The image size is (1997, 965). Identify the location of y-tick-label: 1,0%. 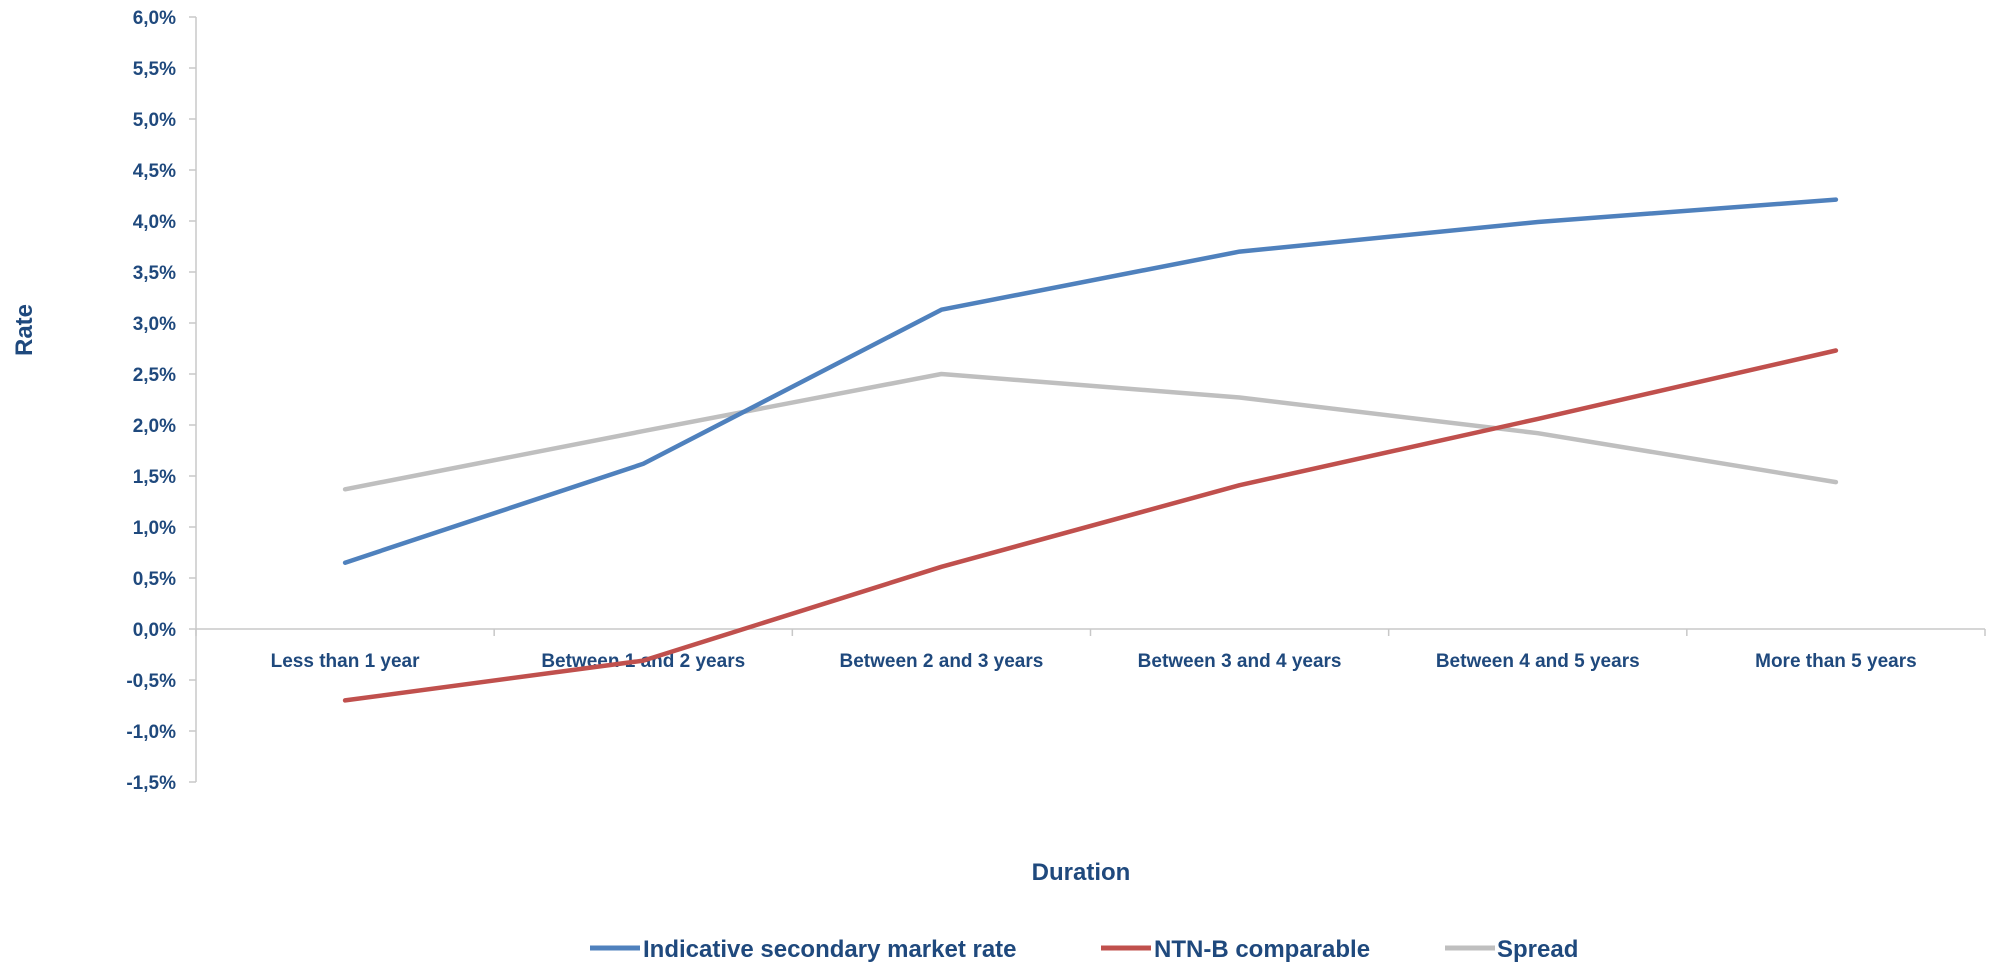
(154, 528).